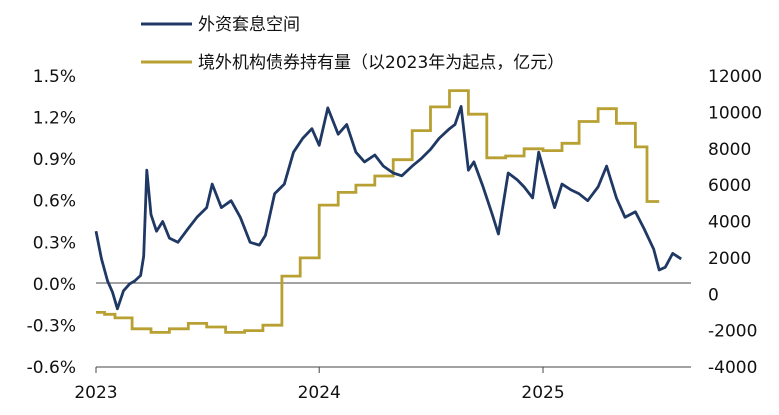 The width and height of the screenshot is (779, 415). What do you see at coordinates (713, 295) in the screenshot?
I see `right-axis-tick-label: 0` at bounding box center [713, 295].